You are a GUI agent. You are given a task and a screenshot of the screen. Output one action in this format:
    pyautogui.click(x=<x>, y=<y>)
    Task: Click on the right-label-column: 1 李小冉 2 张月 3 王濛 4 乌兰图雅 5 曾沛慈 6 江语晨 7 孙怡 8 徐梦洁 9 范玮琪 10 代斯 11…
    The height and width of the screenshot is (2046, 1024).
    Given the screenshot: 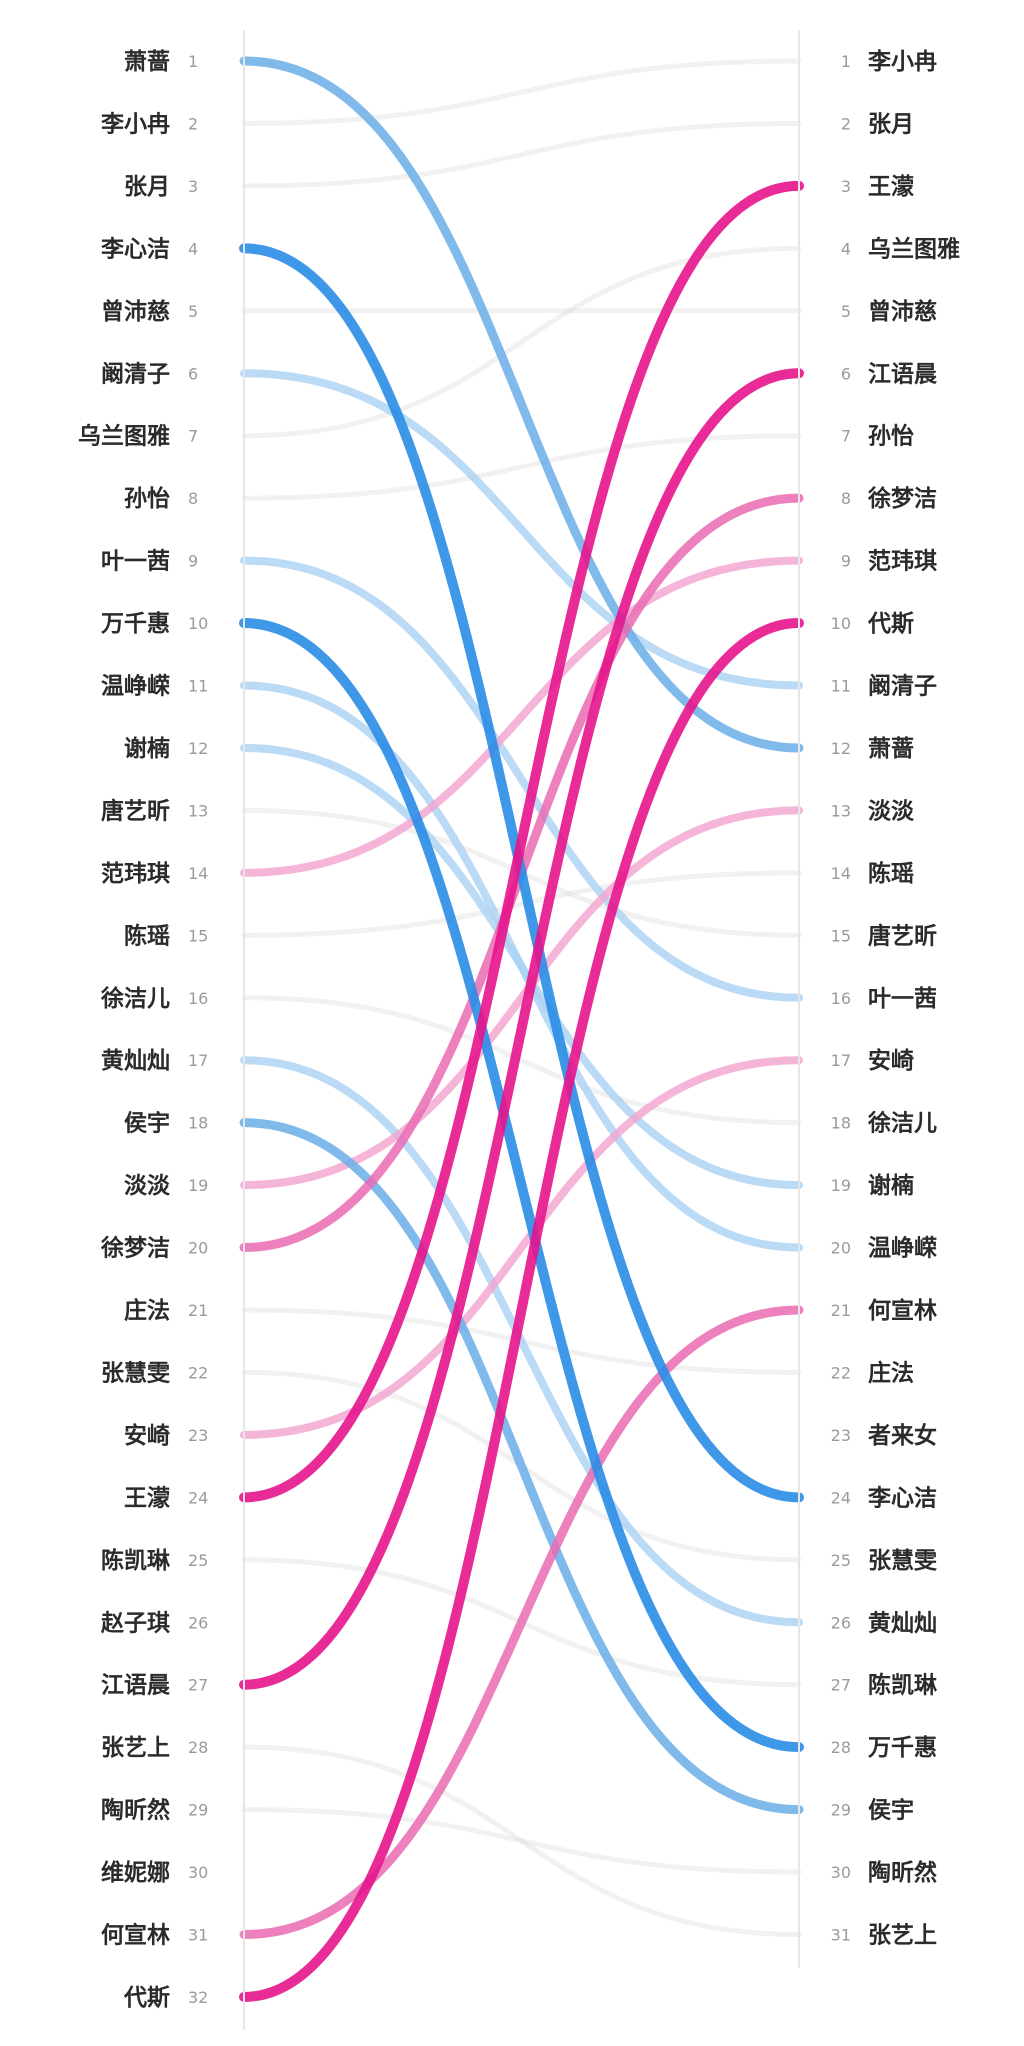 What is the action you would take?
    pyautogui.click(x=895, y=999)
    